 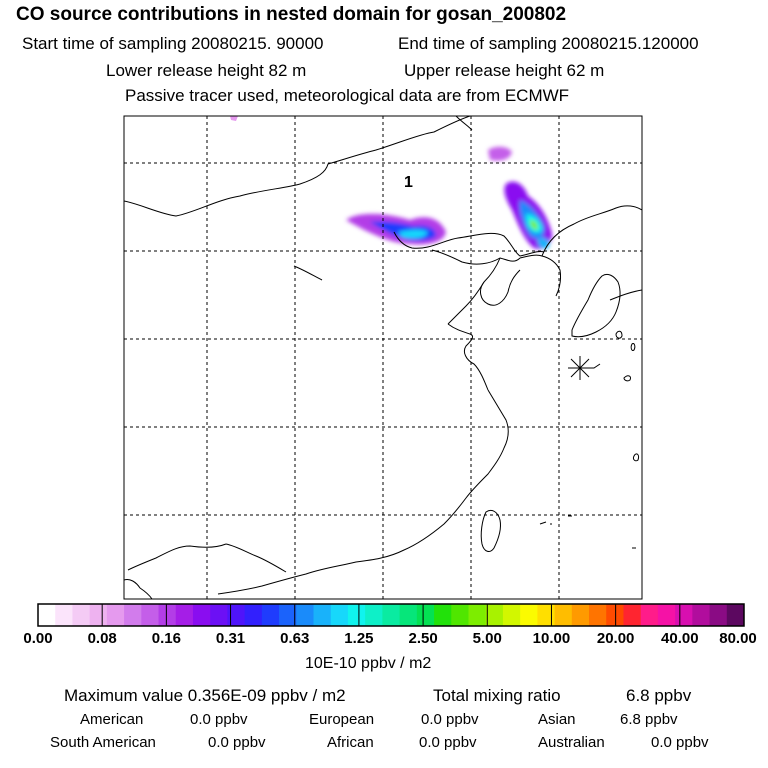 What do you see at coordinates (396, 229) in the screenshot?
I see `concentration-plume-west` at bounding box center [396, 229].